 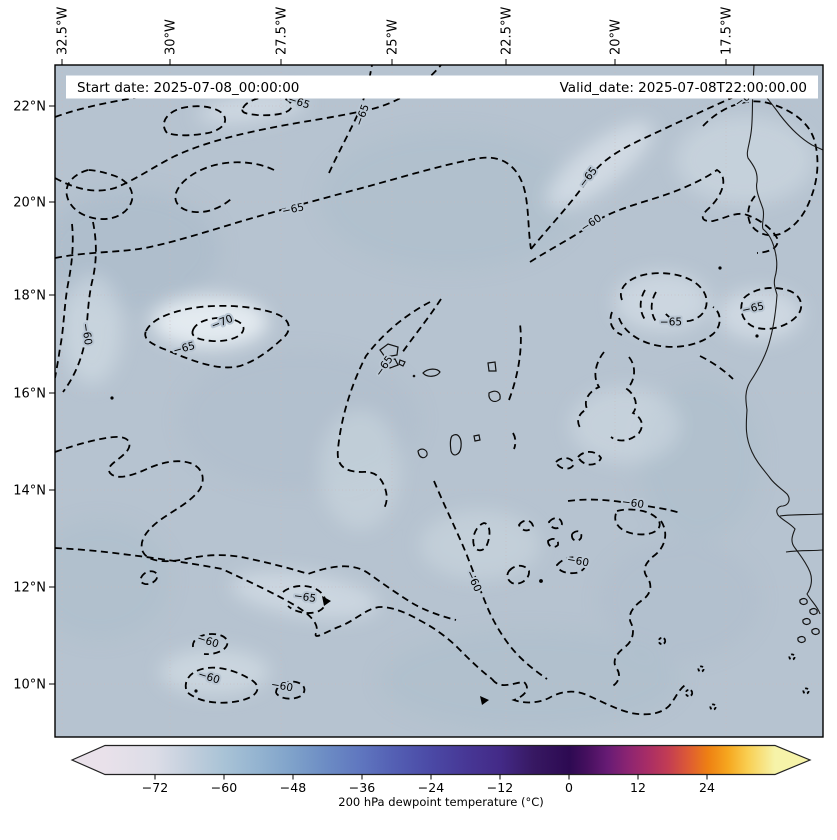 What do you see at coordinates (683, 88) in the screenshot?
I see `valid-date-title: Valid_date: 2025-07-08T22:00:00.00` at bounding box center [683, 88].